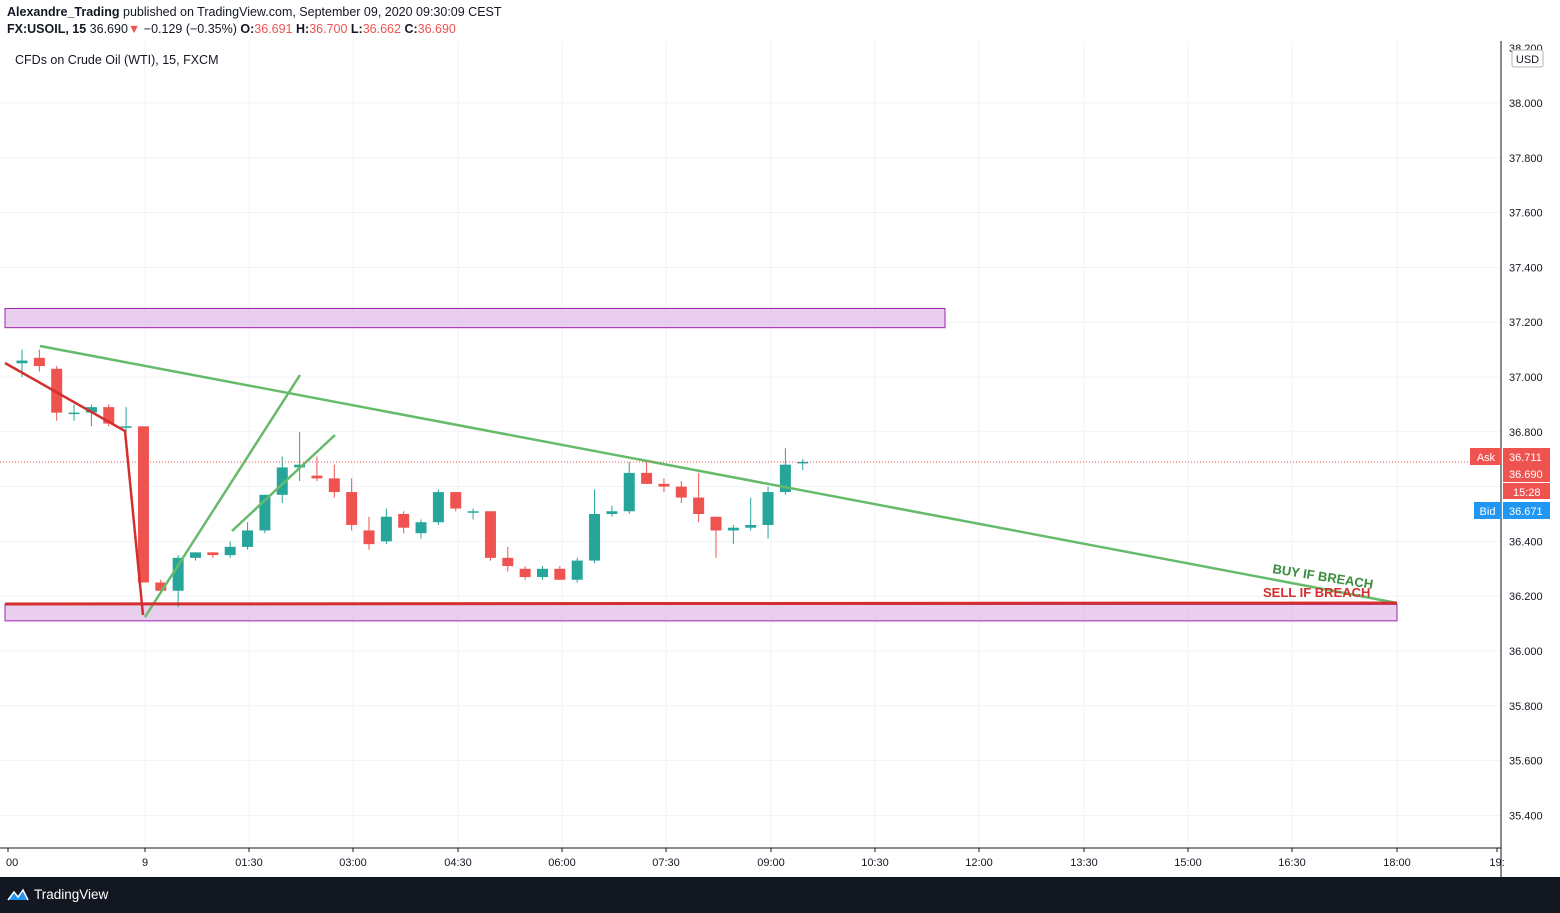 The image size is (1560, 913). I want to click on x-tick-label: 13:30, so click(1084, 863).